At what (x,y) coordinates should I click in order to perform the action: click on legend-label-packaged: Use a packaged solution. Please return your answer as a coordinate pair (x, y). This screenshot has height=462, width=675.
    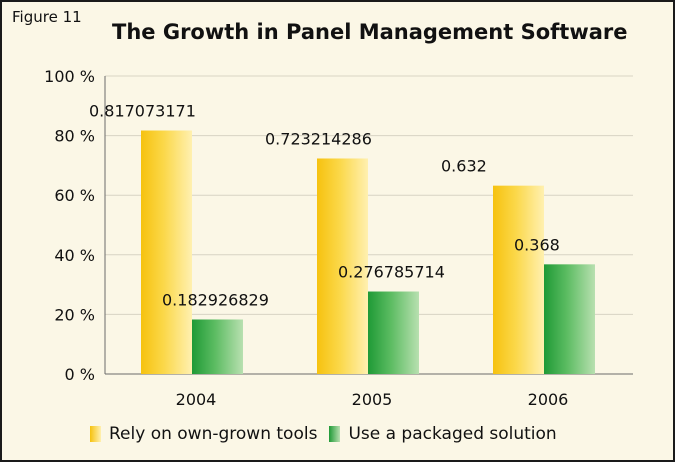
    Looking at the image, I should click on (452, 434).